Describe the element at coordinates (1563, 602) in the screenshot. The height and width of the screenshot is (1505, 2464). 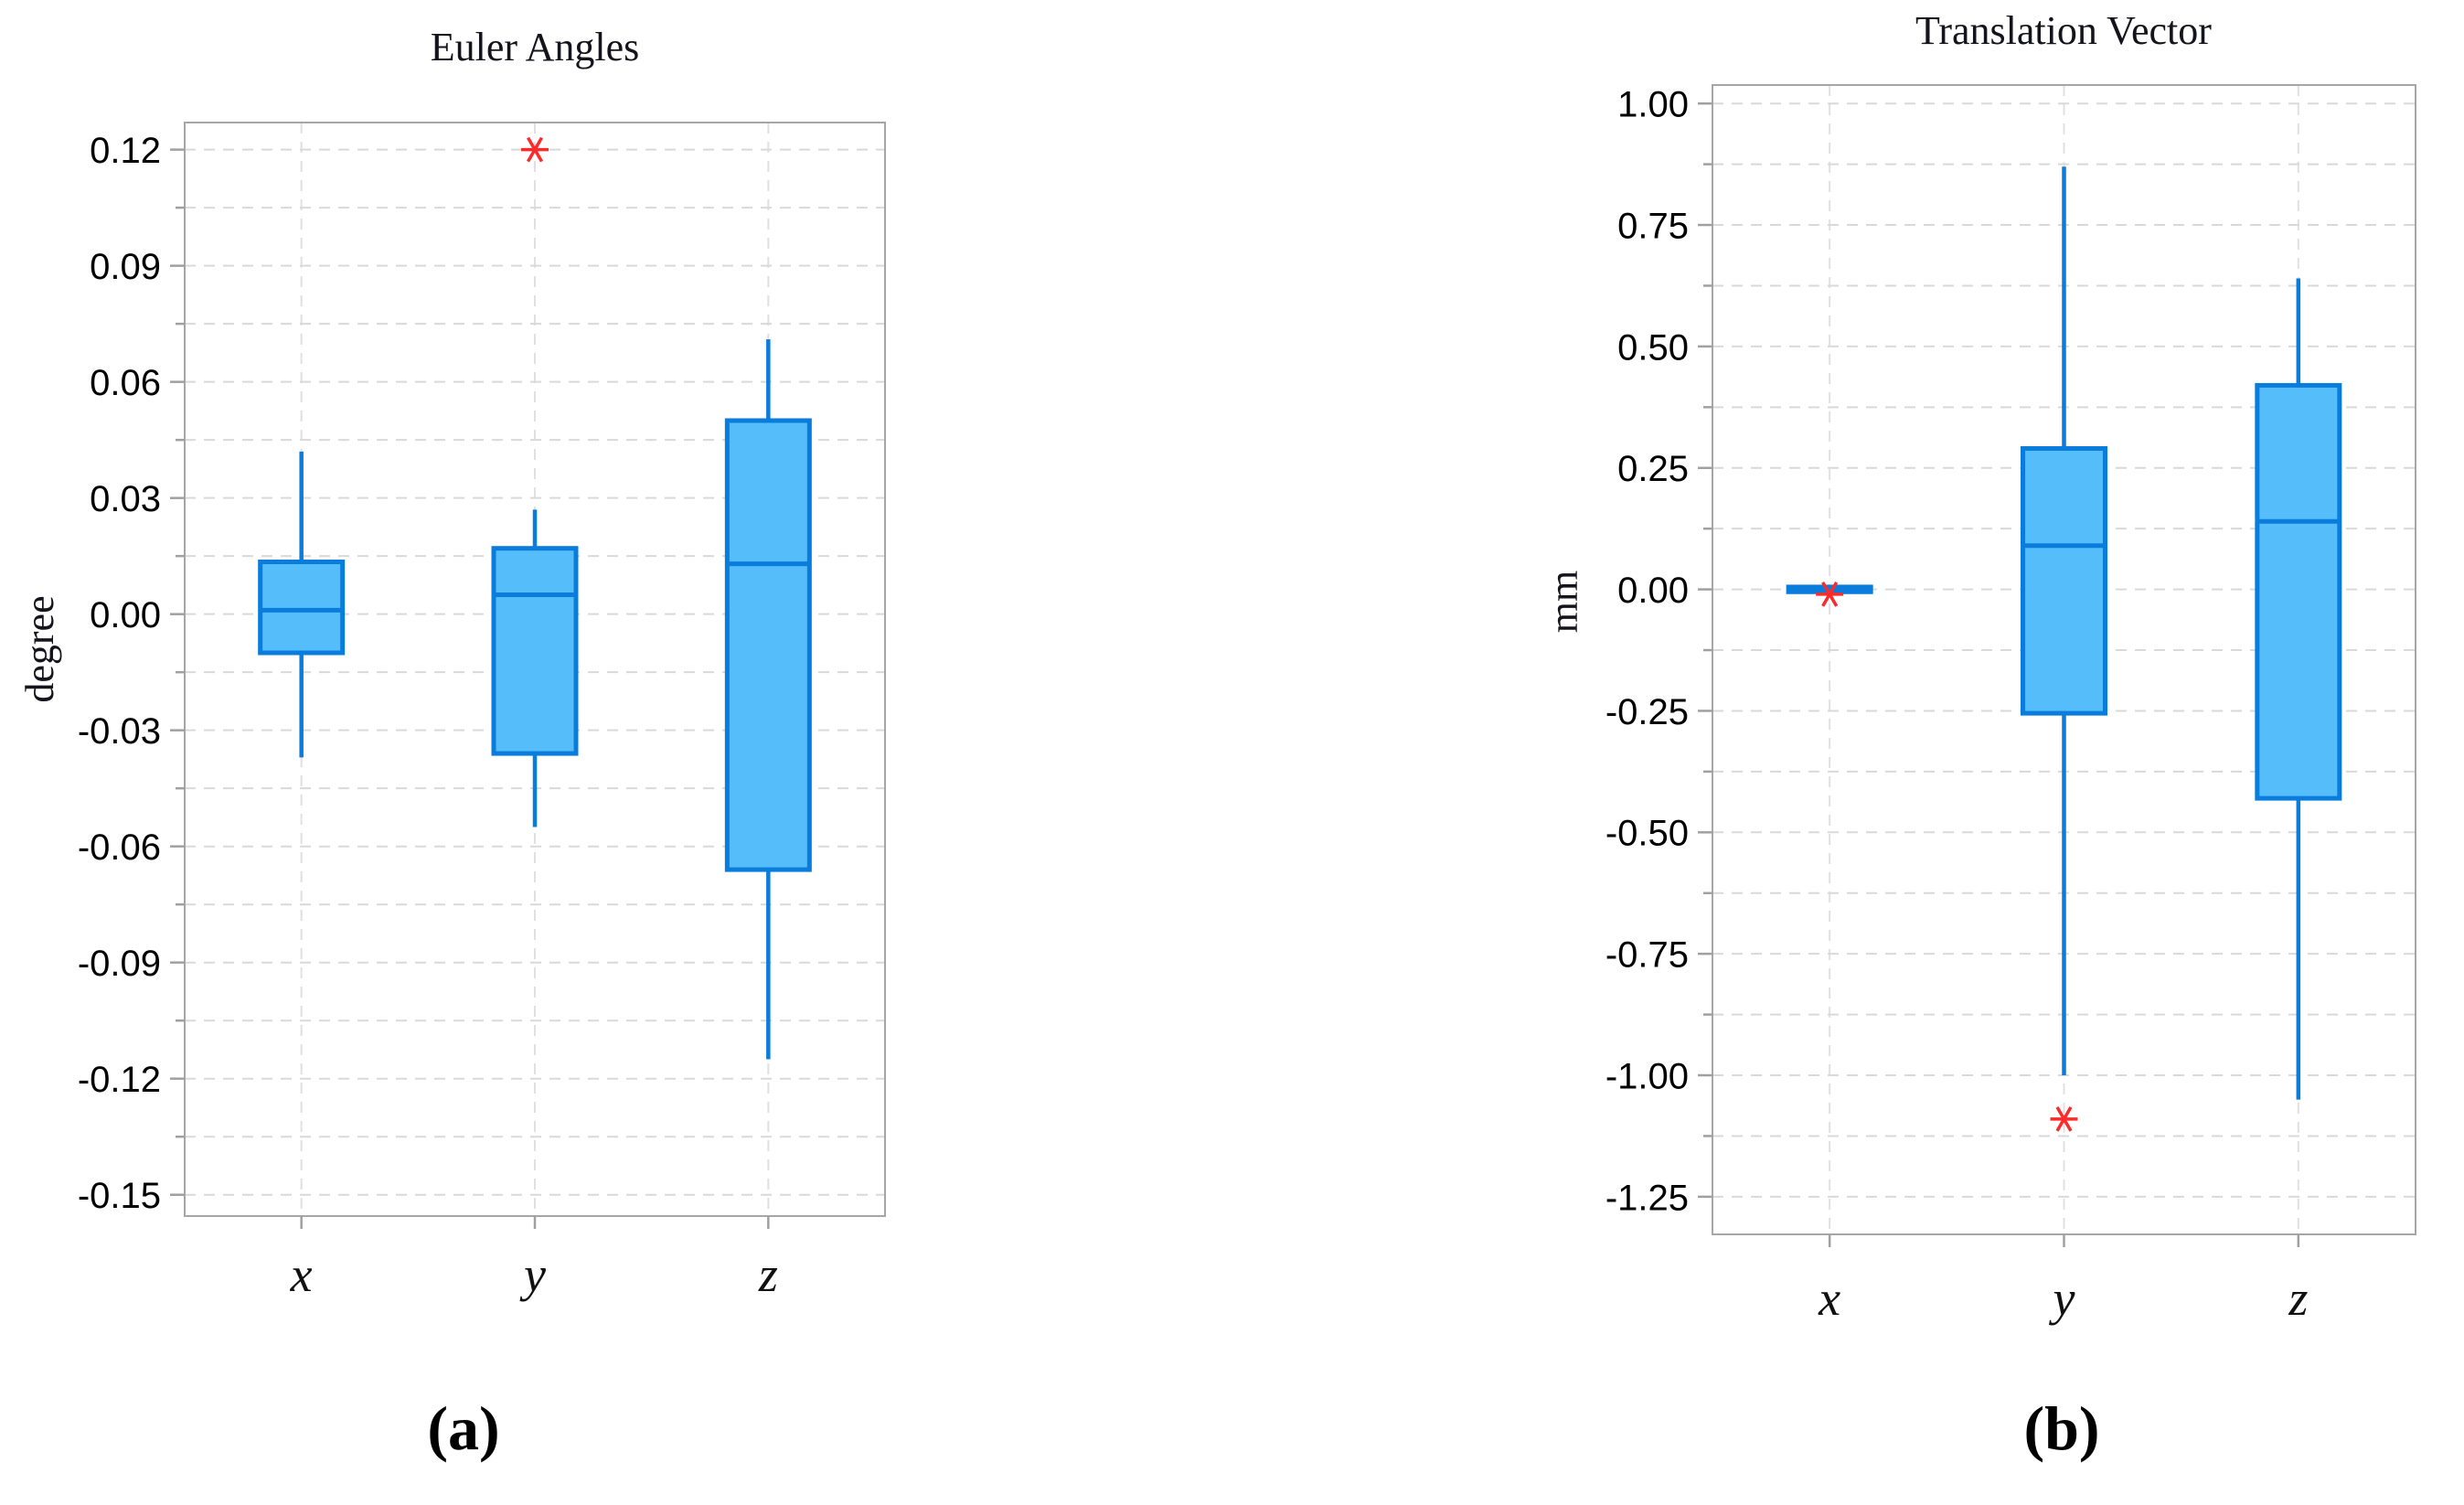
I see `chart-b-ylabel: mm` at that location.